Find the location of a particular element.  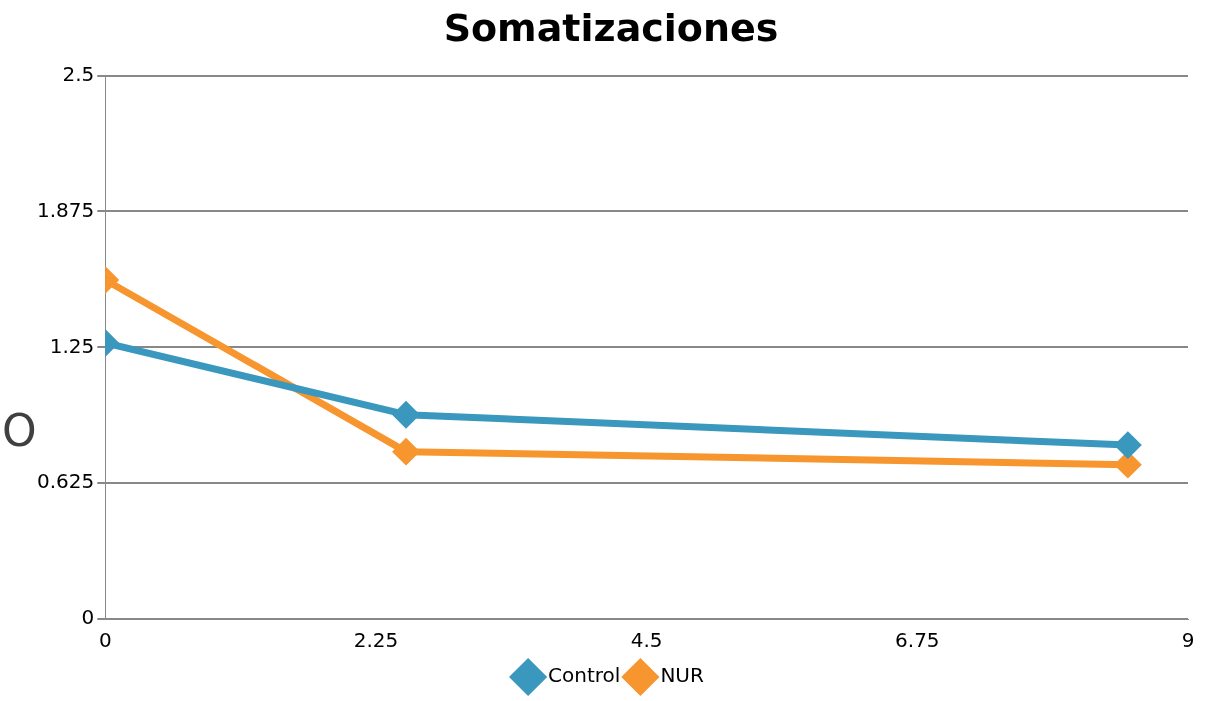

x-tick-label: 0 is located at coordinates (105, 640).